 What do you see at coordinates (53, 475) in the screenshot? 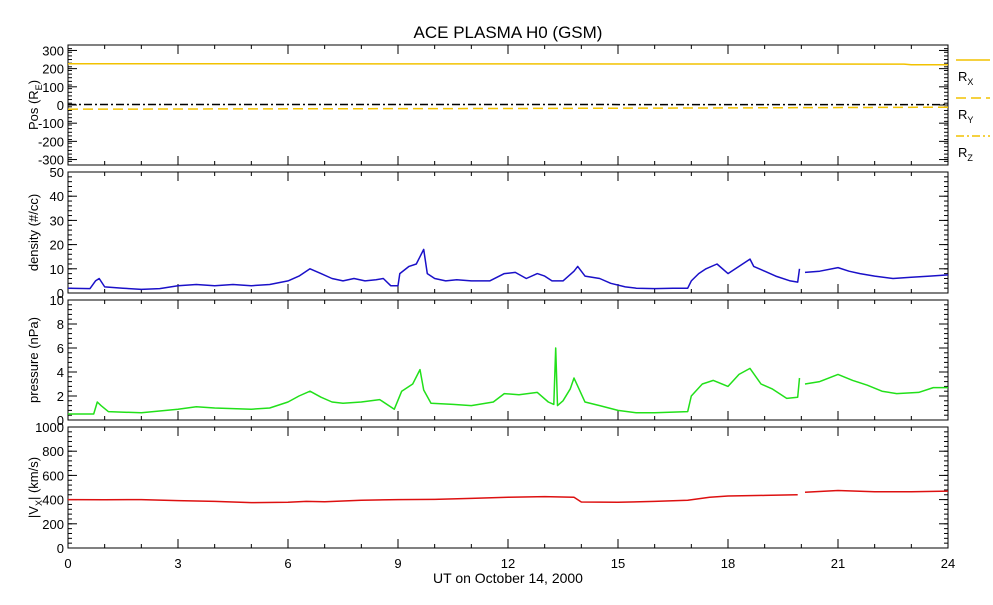
I see `y-tick-label: 600` at bounding box center [53, 475].